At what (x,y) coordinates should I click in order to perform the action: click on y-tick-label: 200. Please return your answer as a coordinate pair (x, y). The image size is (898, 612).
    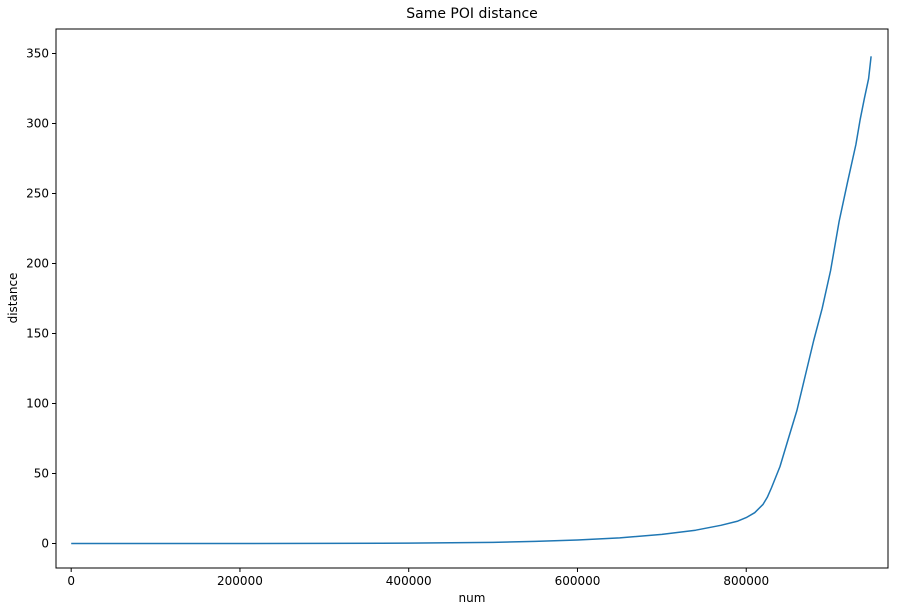
    Looking at the image, I should click on (37, 264).